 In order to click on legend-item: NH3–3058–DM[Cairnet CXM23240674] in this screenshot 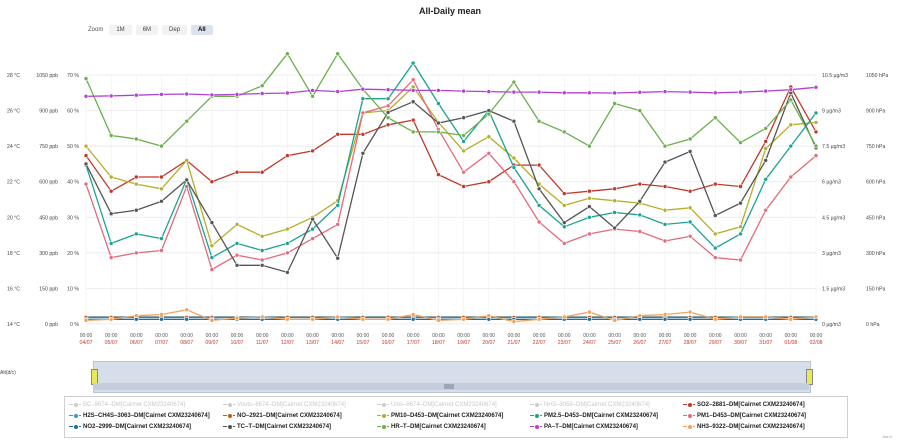, I will do `click(590, 404)`.